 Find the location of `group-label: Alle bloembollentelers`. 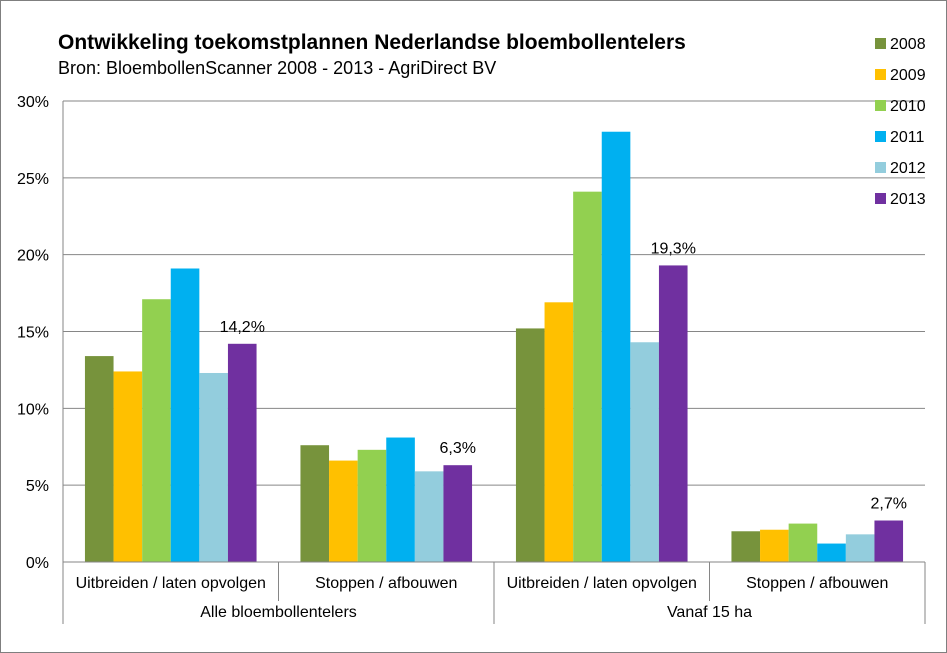

group-label: Alle bloembollentelers is located at coordinates (278, 612).